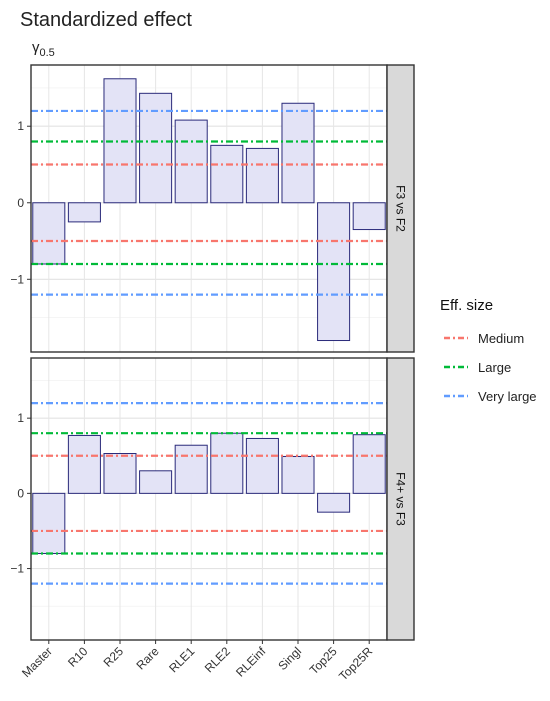  I want to click on legend-label: Large, so click(494, 367).